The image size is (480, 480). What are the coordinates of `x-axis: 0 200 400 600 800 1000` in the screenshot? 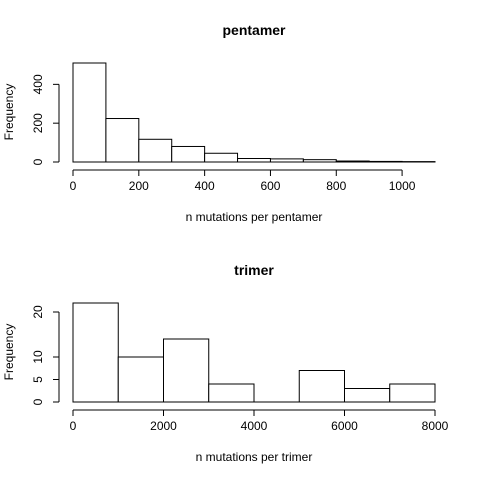 It's located at (243, 181).